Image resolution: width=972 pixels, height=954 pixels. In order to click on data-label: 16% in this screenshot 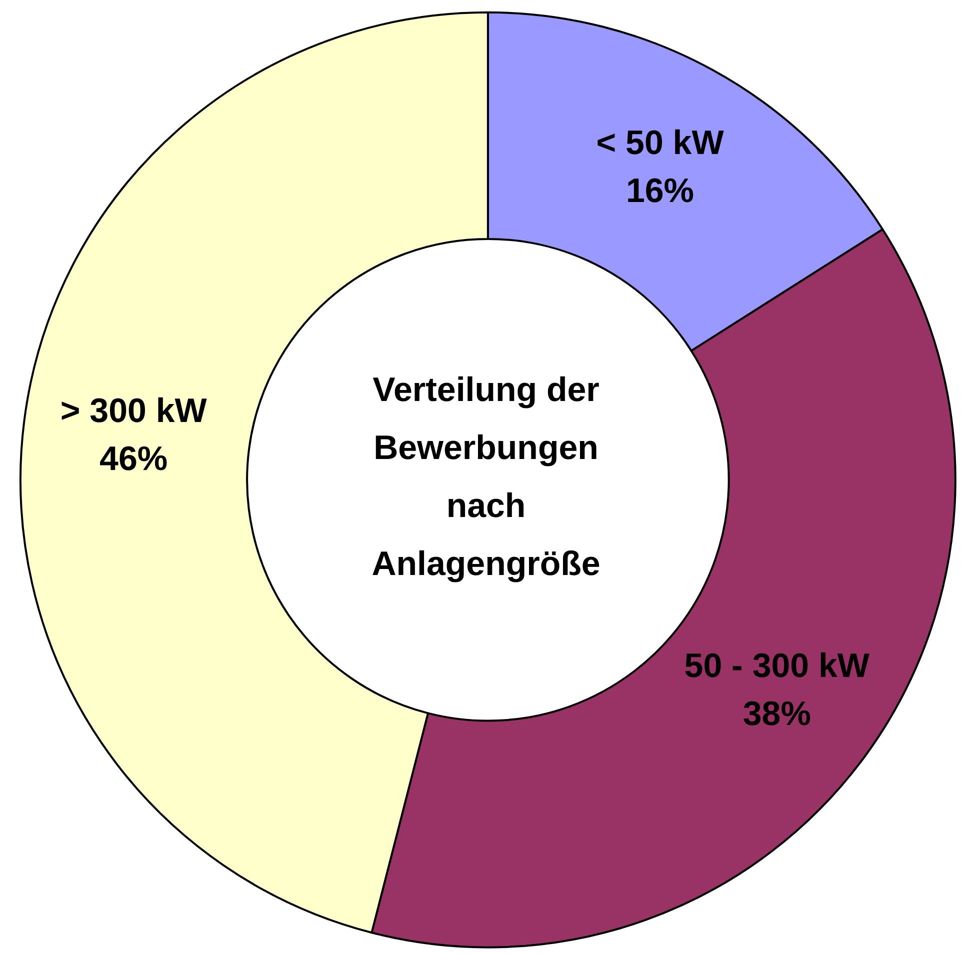, I will do `click(660, 191)`.